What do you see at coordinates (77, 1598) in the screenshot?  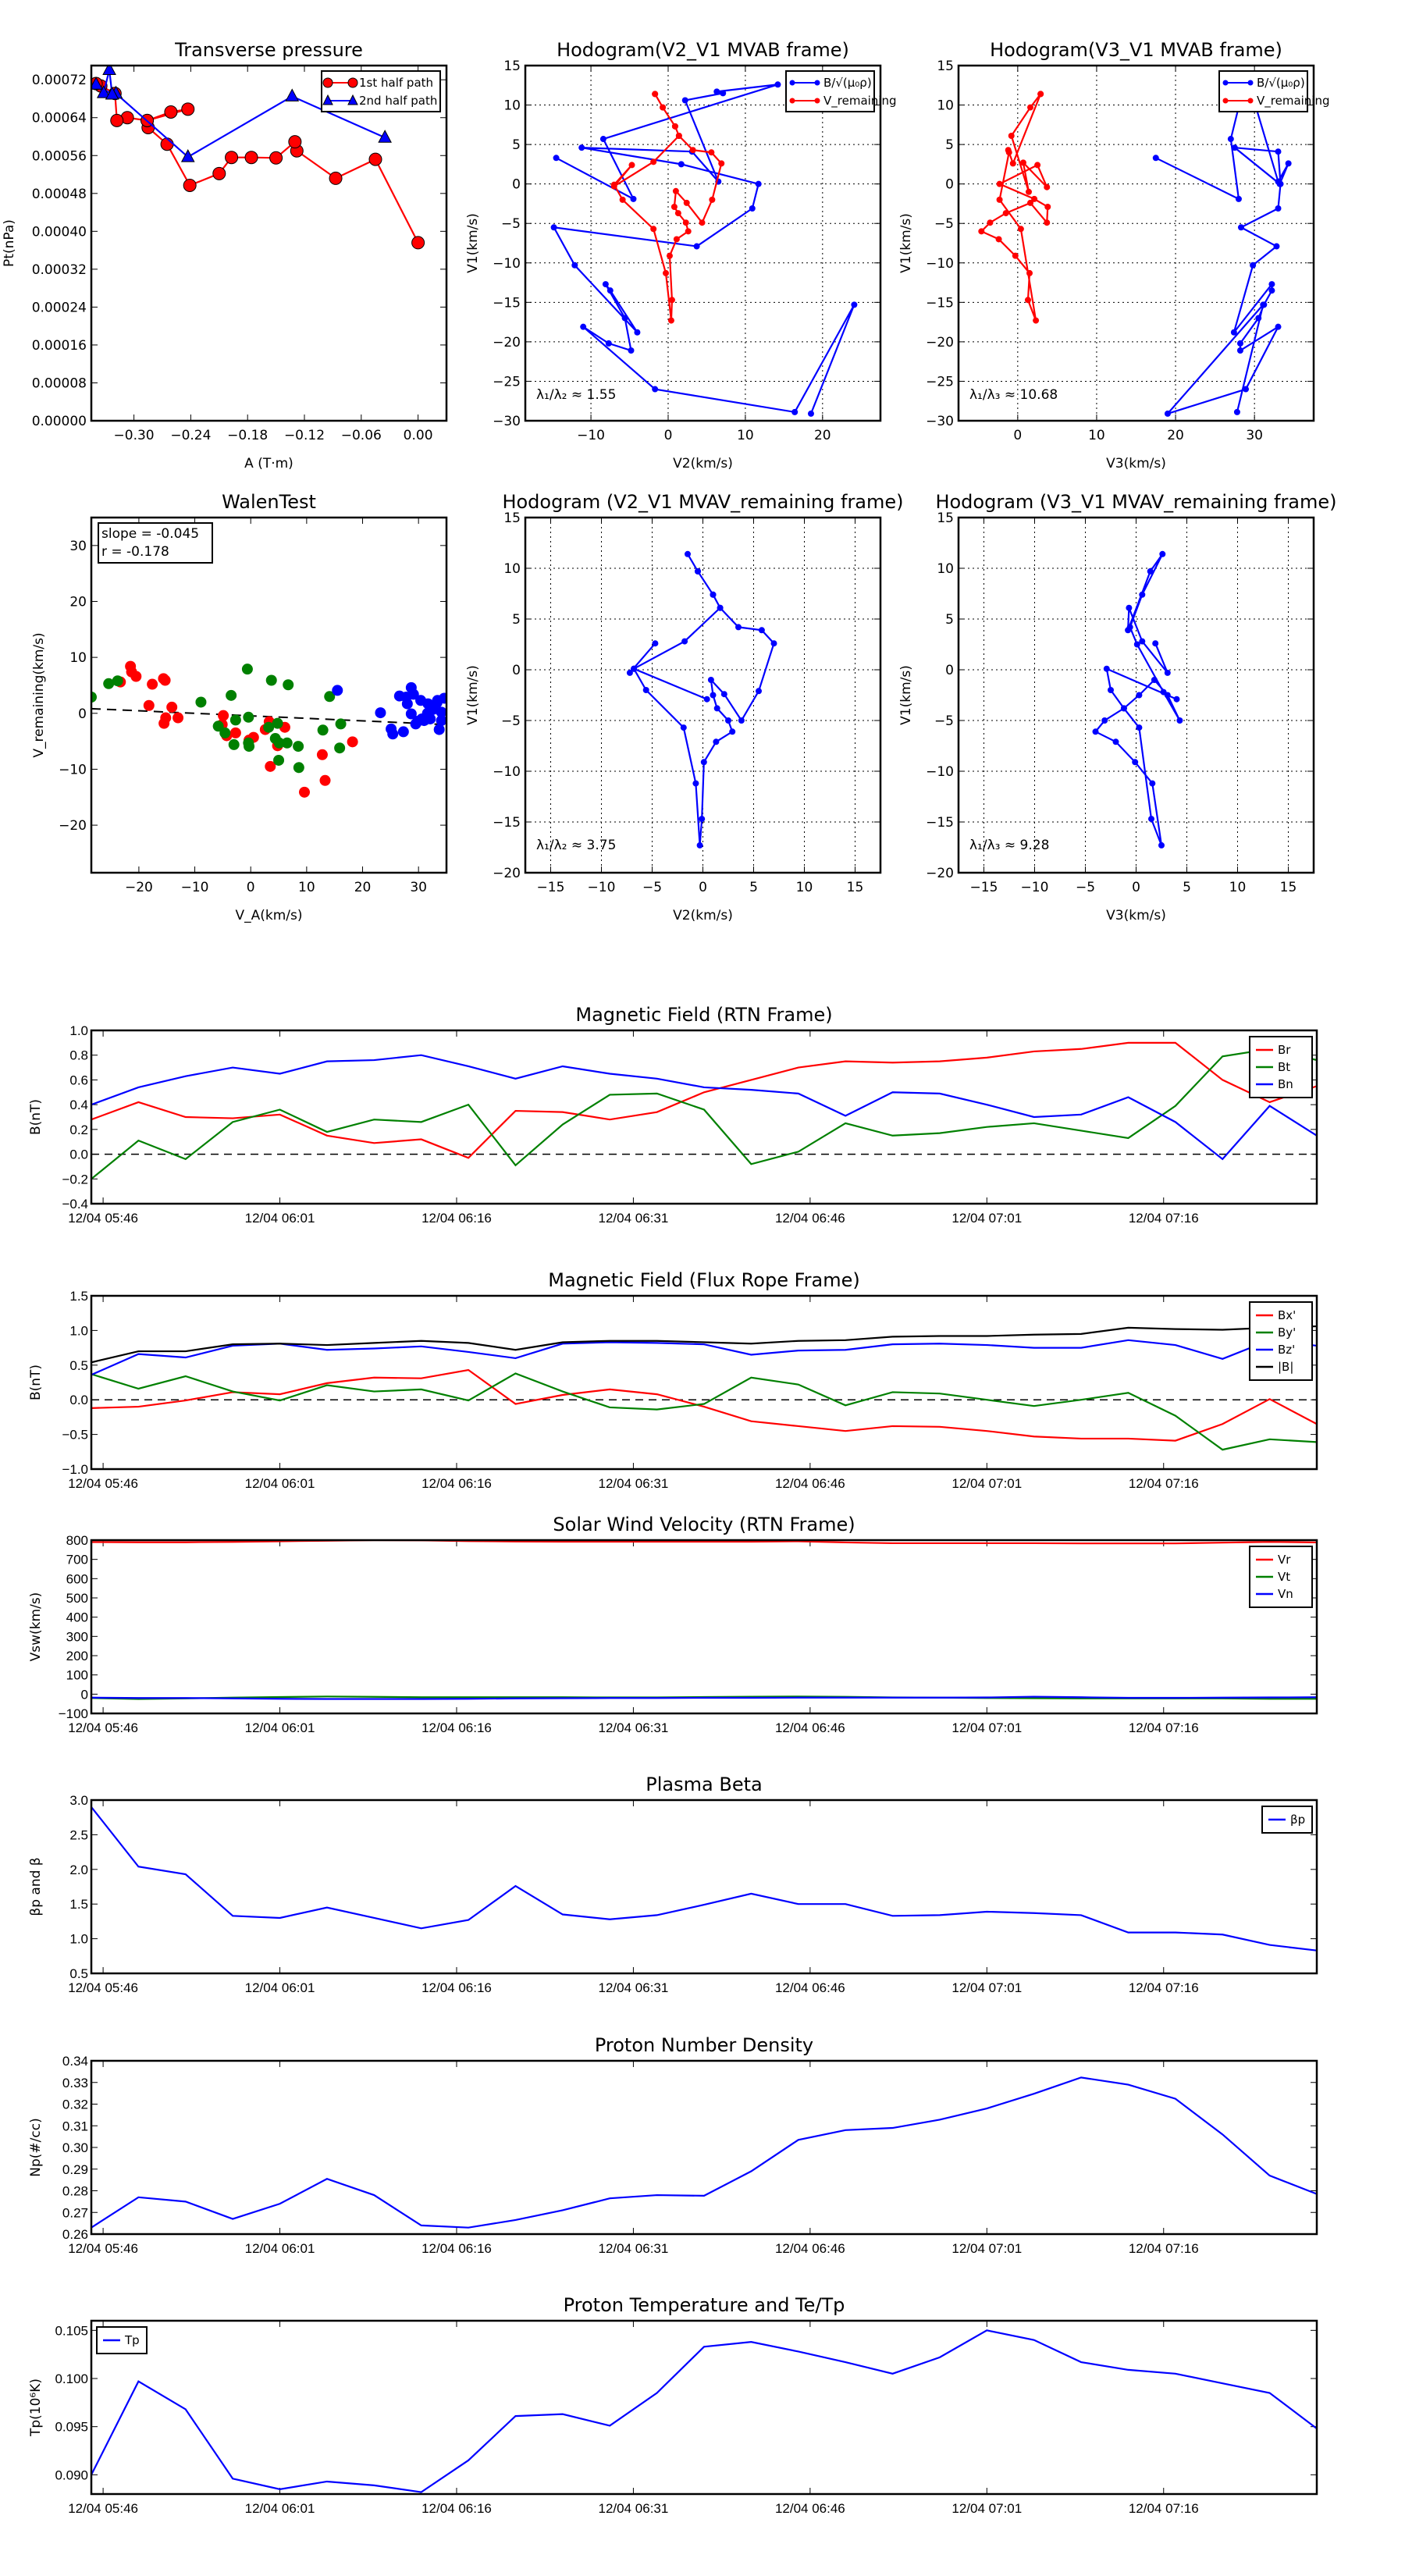 I see `y-tick-label: 500` at bounding box center [77, 1598].